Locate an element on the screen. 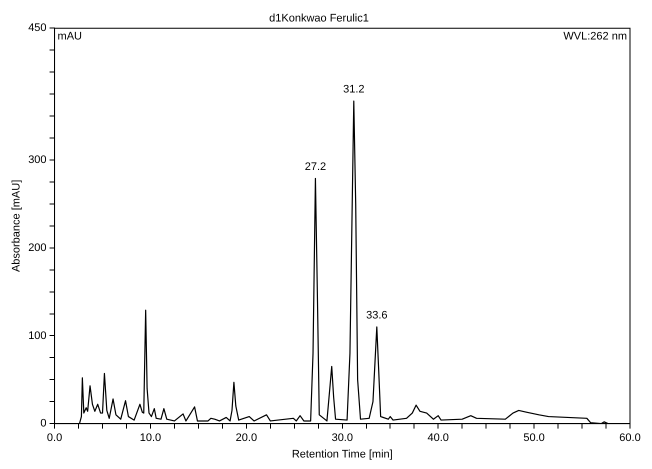 The image size is (652, 469). y-axis-title: Absorbance [mAU] is located at coordinates (16, 226).